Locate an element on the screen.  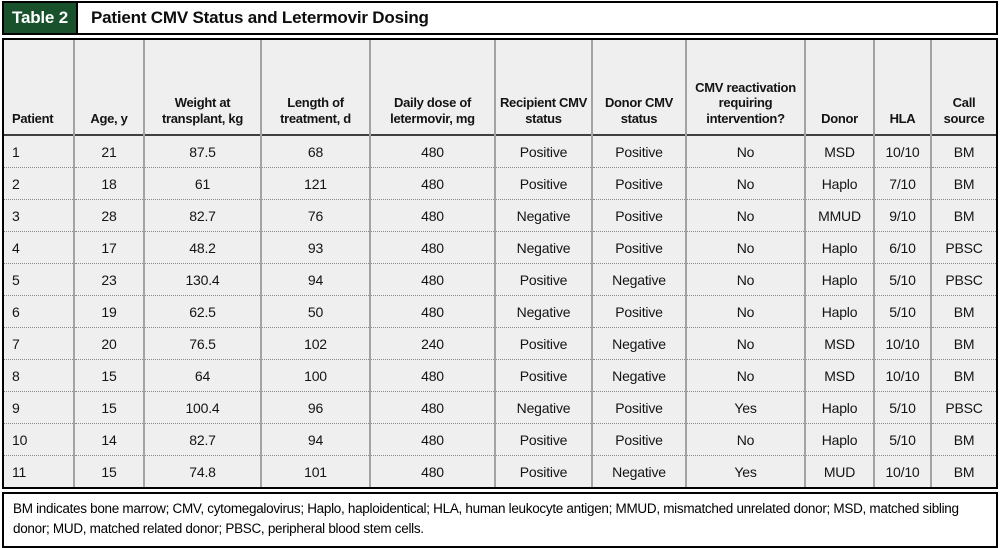
table-cell: 87.5 is located at coordinates (202, 151).